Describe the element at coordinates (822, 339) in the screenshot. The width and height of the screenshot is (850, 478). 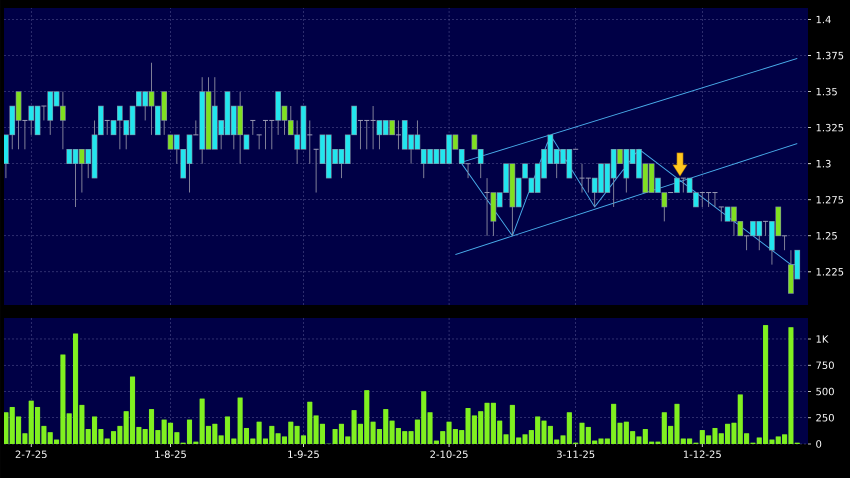
I see `y-tick-label: 1K` at that location.